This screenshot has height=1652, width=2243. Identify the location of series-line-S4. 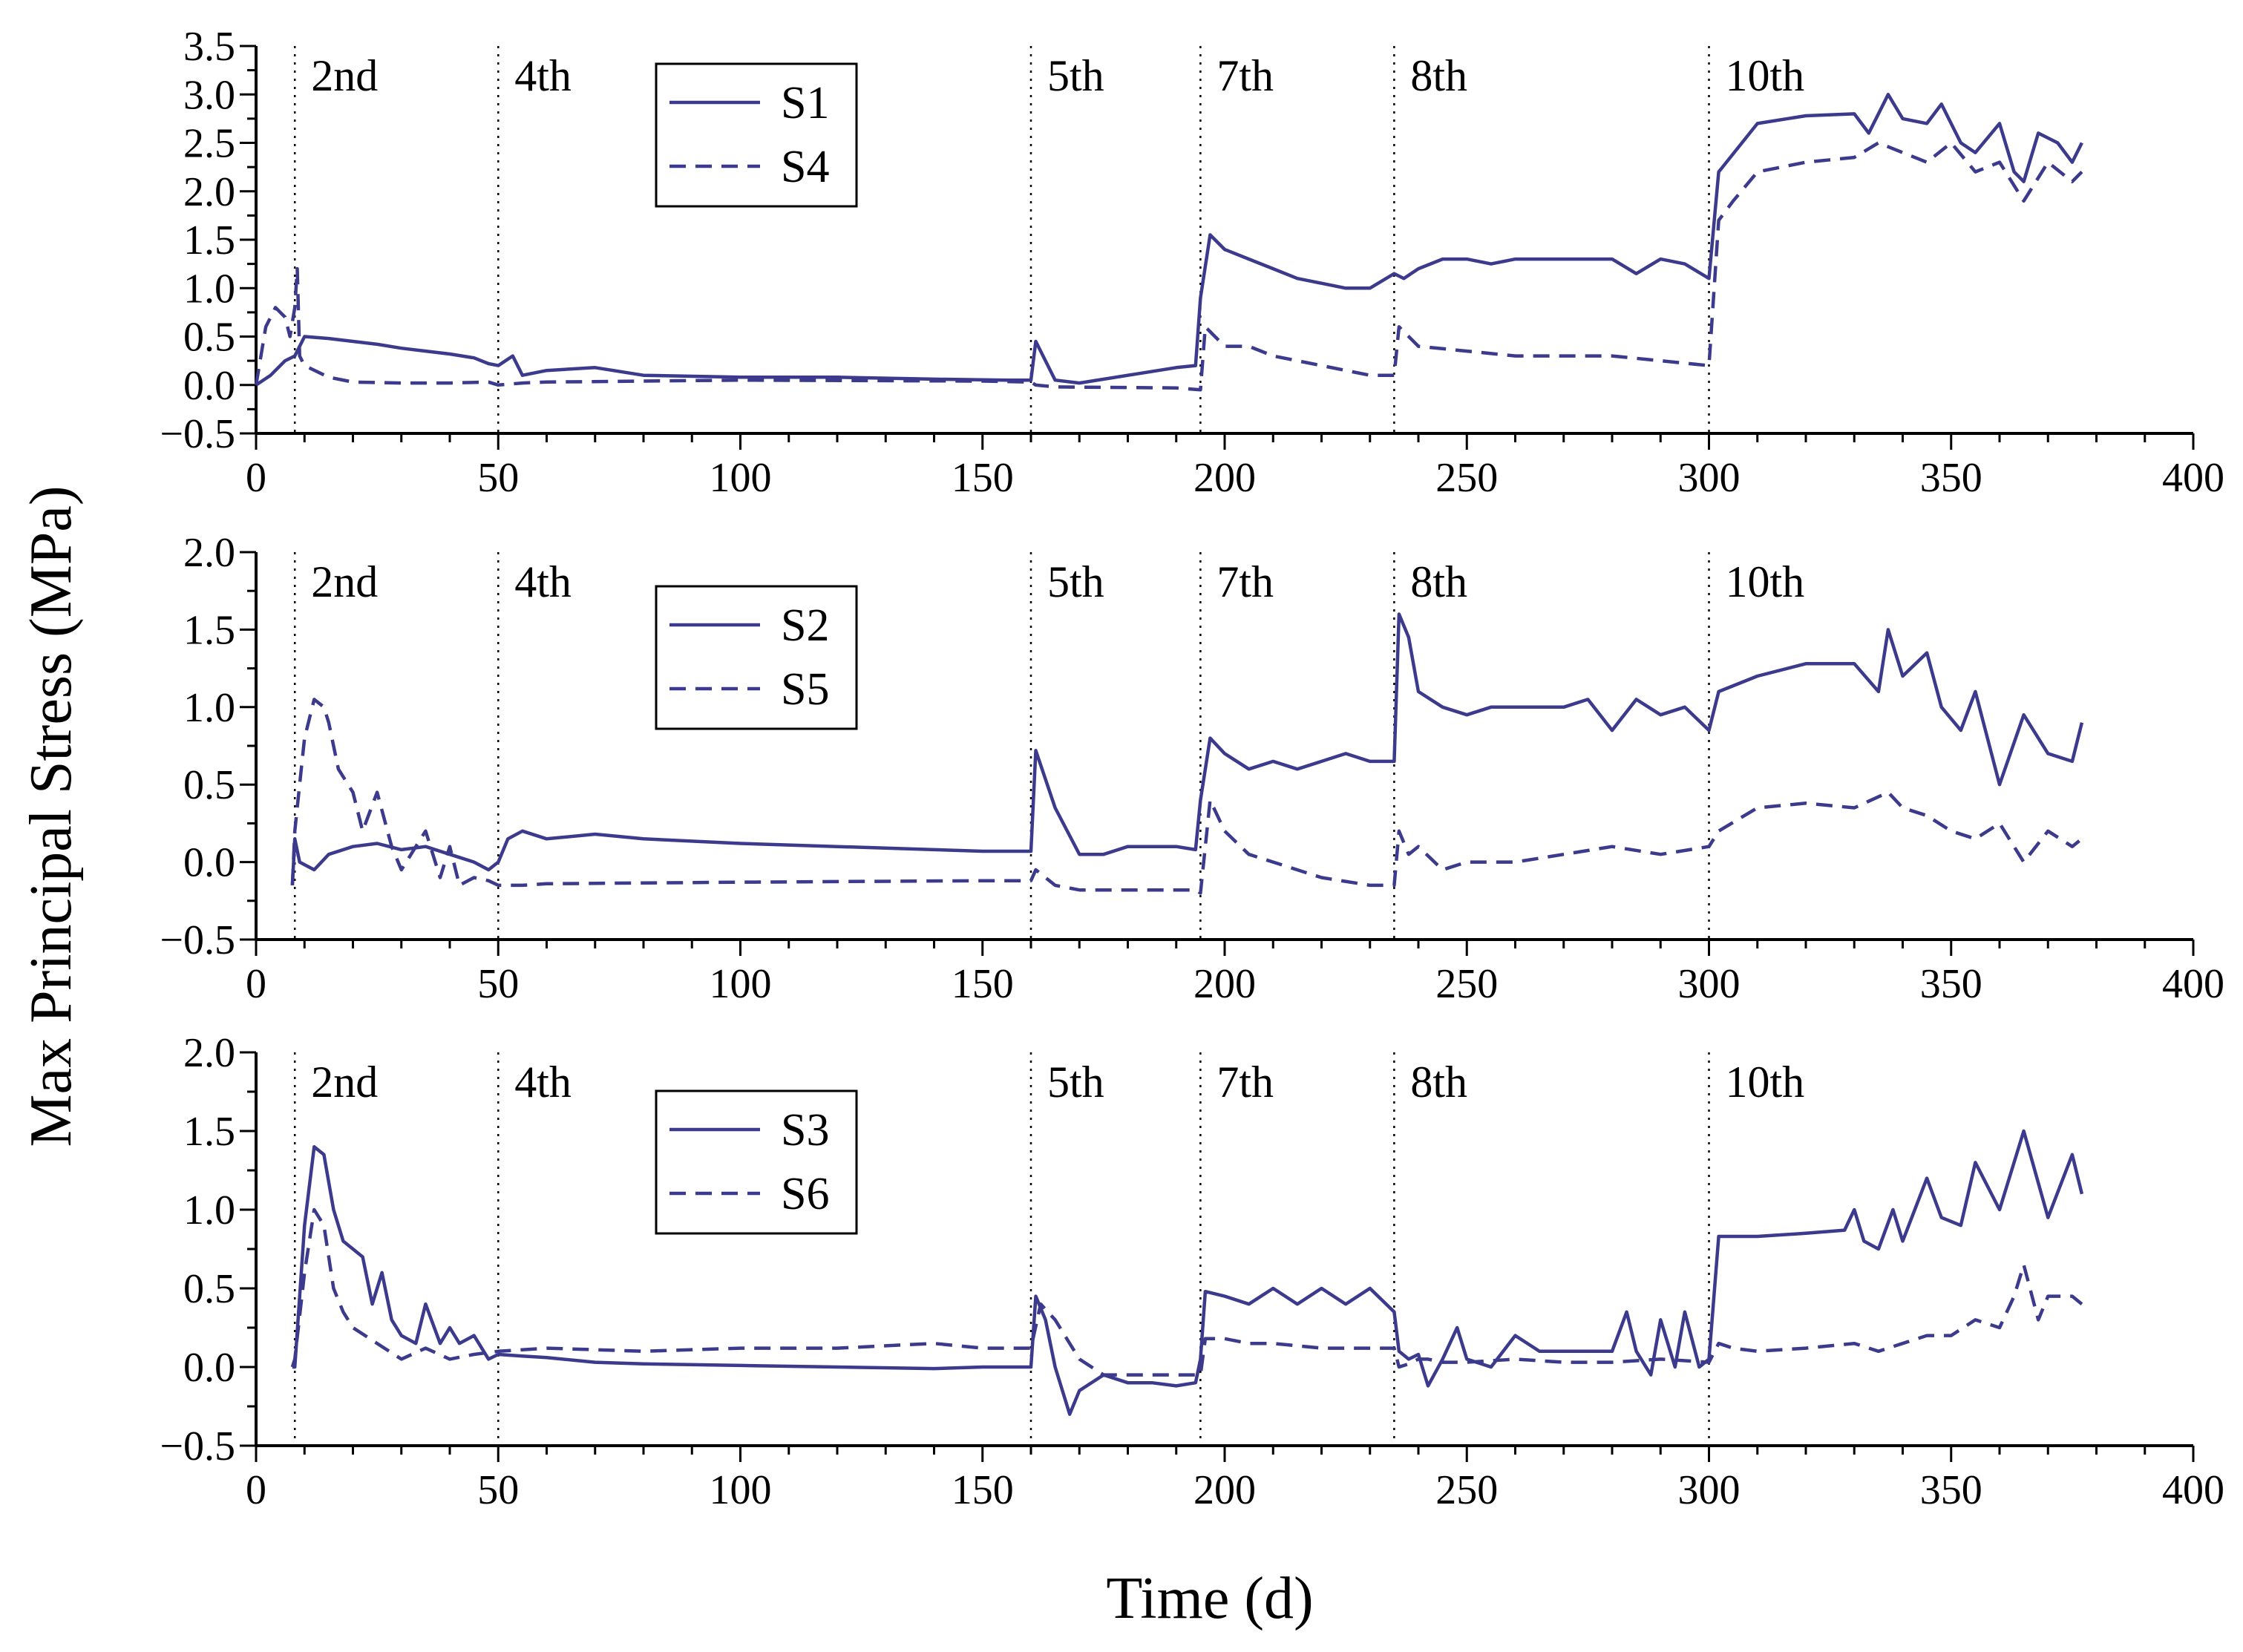
(1168, 266).